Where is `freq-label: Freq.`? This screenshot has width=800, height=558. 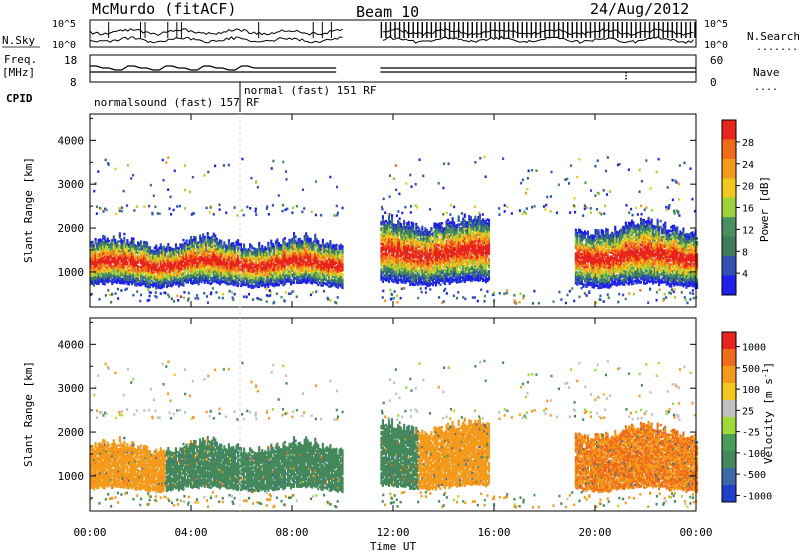 freq-label: Freq. is located at coordinates (20, 59).